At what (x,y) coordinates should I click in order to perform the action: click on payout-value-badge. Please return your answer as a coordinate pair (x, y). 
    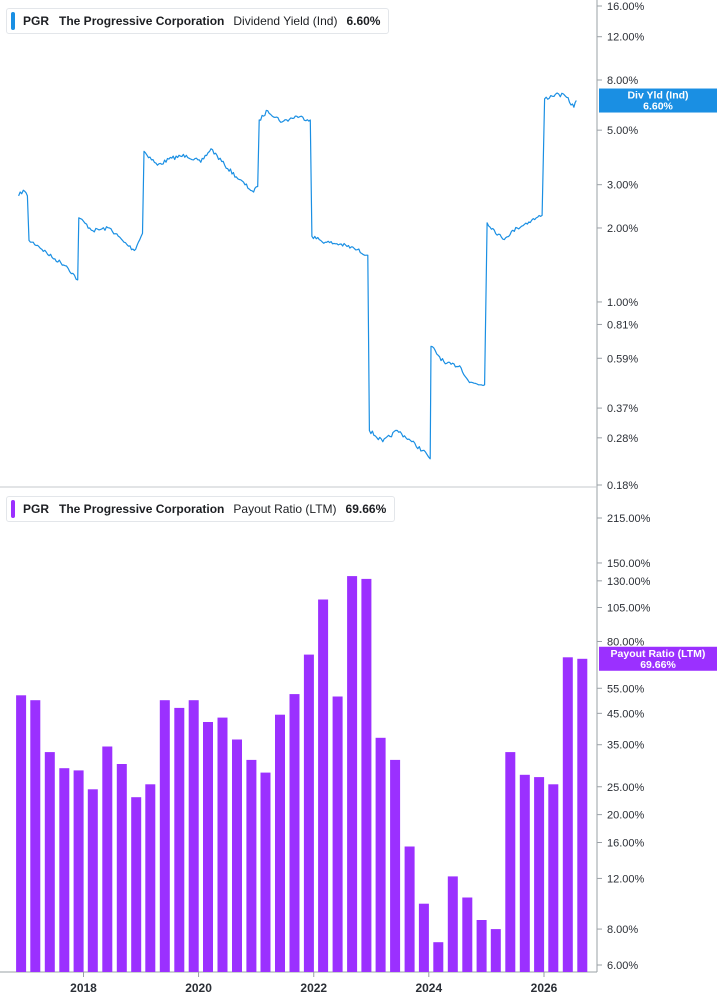
    Looking at the image, I should click on (658, 658).